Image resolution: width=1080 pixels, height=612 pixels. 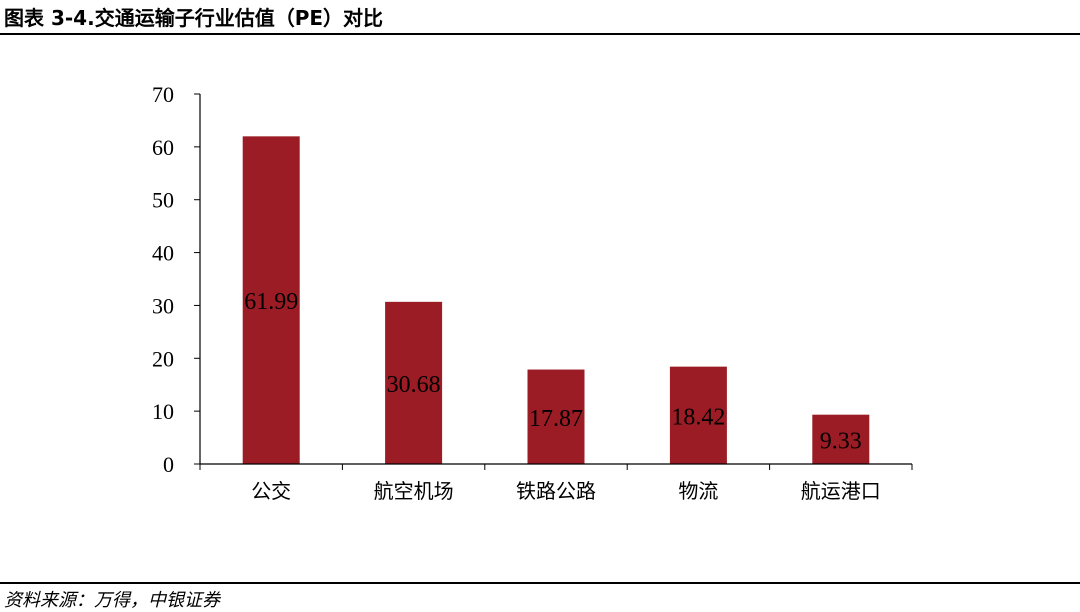 What do you see at coordinates (540, 583) in the screenshot?
I see `bottom-rule` at bounding box center [540, 583].